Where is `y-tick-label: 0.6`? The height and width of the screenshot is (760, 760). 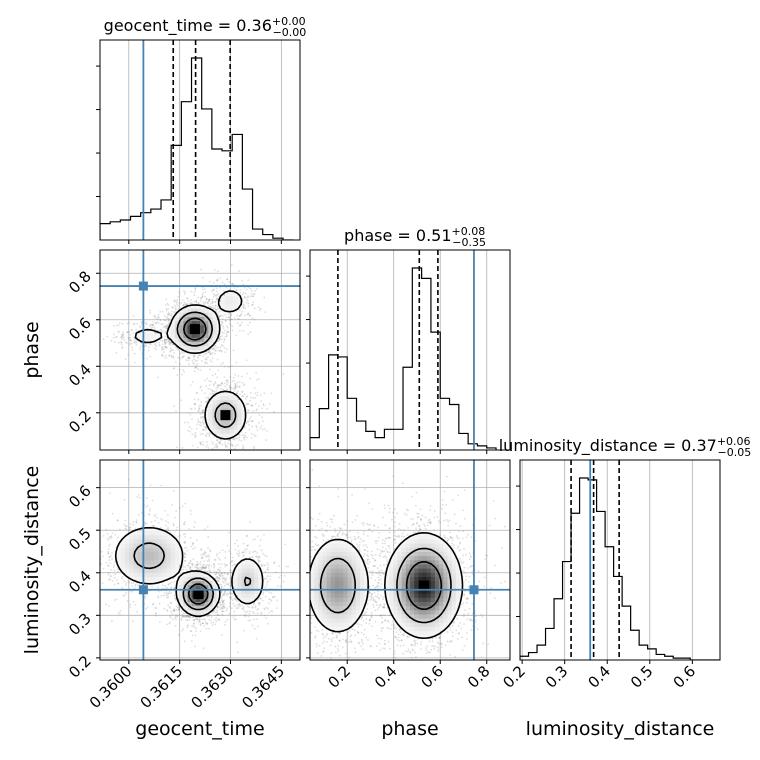
y-tick-label: 0.6 is located at coordinates (80, 329).